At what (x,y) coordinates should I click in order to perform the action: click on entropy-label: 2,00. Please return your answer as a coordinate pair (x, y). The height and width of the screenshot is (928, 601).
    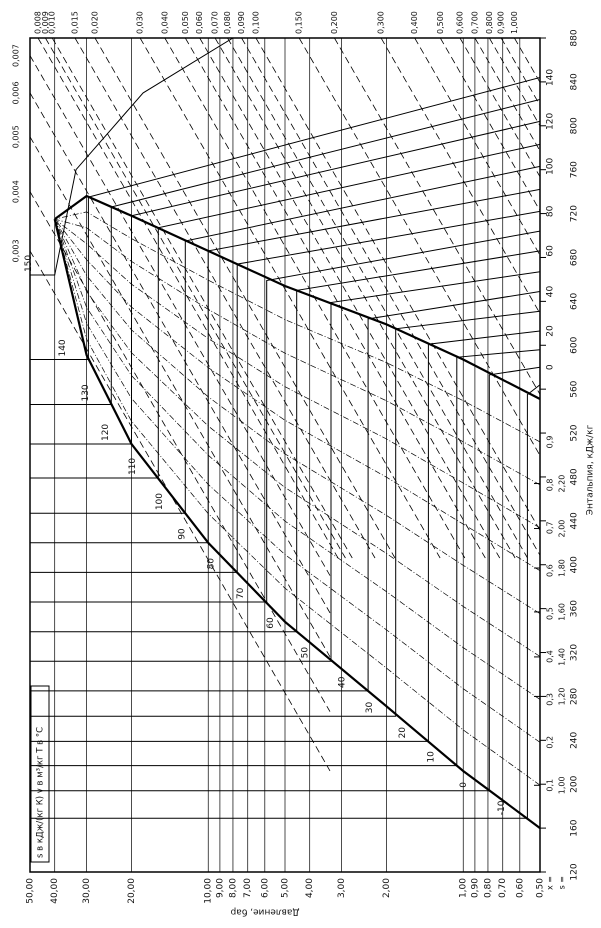
    Looking at the image, I should click on (562, 529).